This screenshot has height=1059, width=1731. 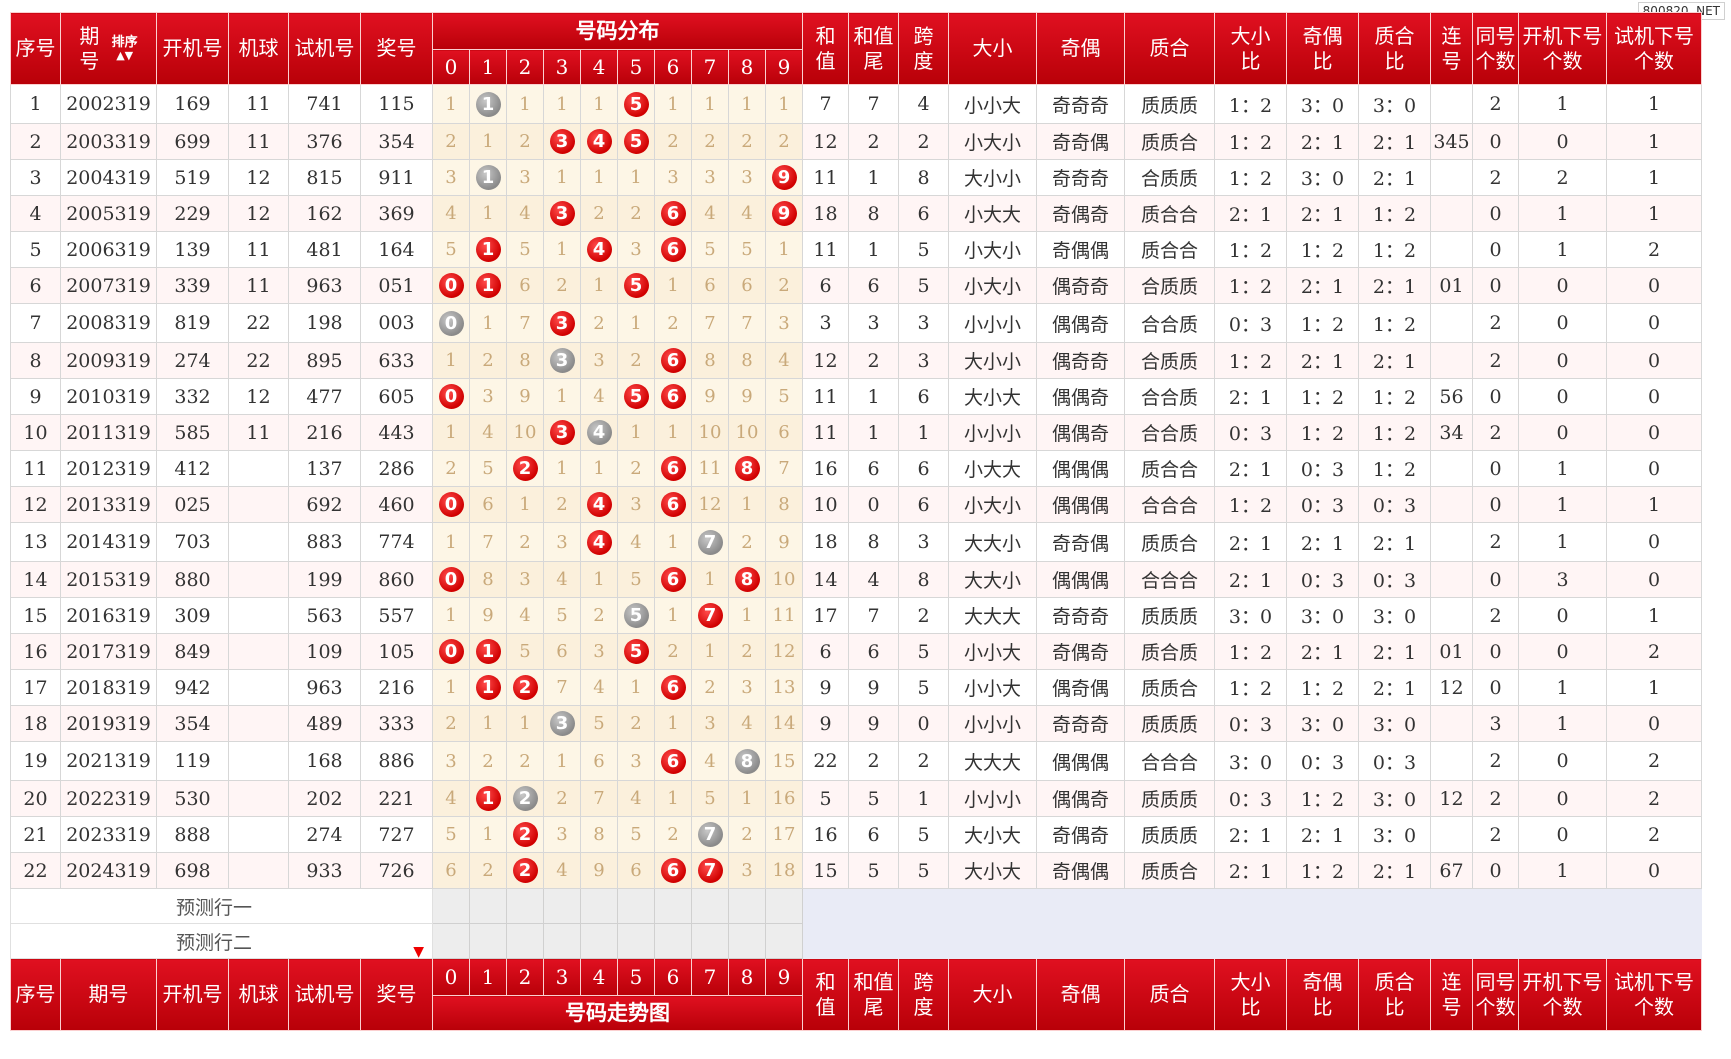 I want to click on cell-span: 5, so click(x=923, y=834).